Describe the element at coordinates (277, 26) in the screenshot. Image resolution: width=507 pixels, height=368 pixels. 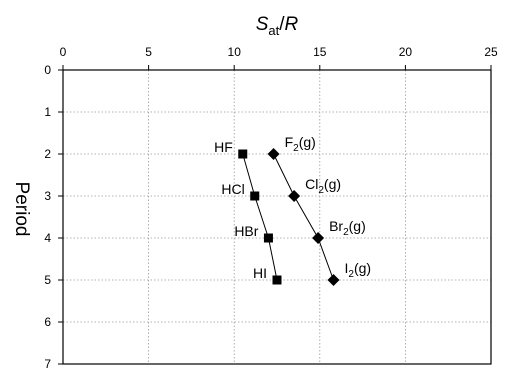
I see `x-axis-title: Sat/R` at that location.